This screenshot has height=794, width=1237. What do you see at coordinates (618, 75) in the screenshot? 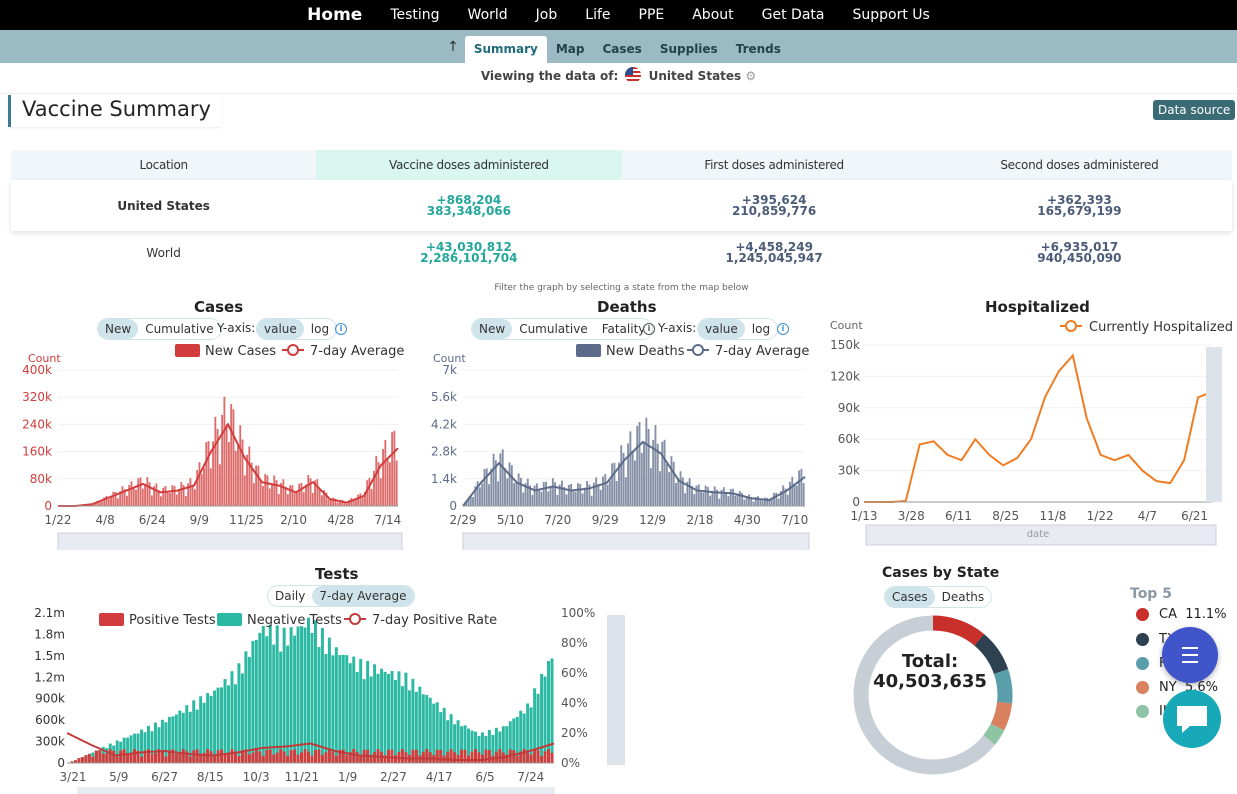
I see `viewing-bar: Viewing the data of: United States ⚙` at bounding box center [618, 75].